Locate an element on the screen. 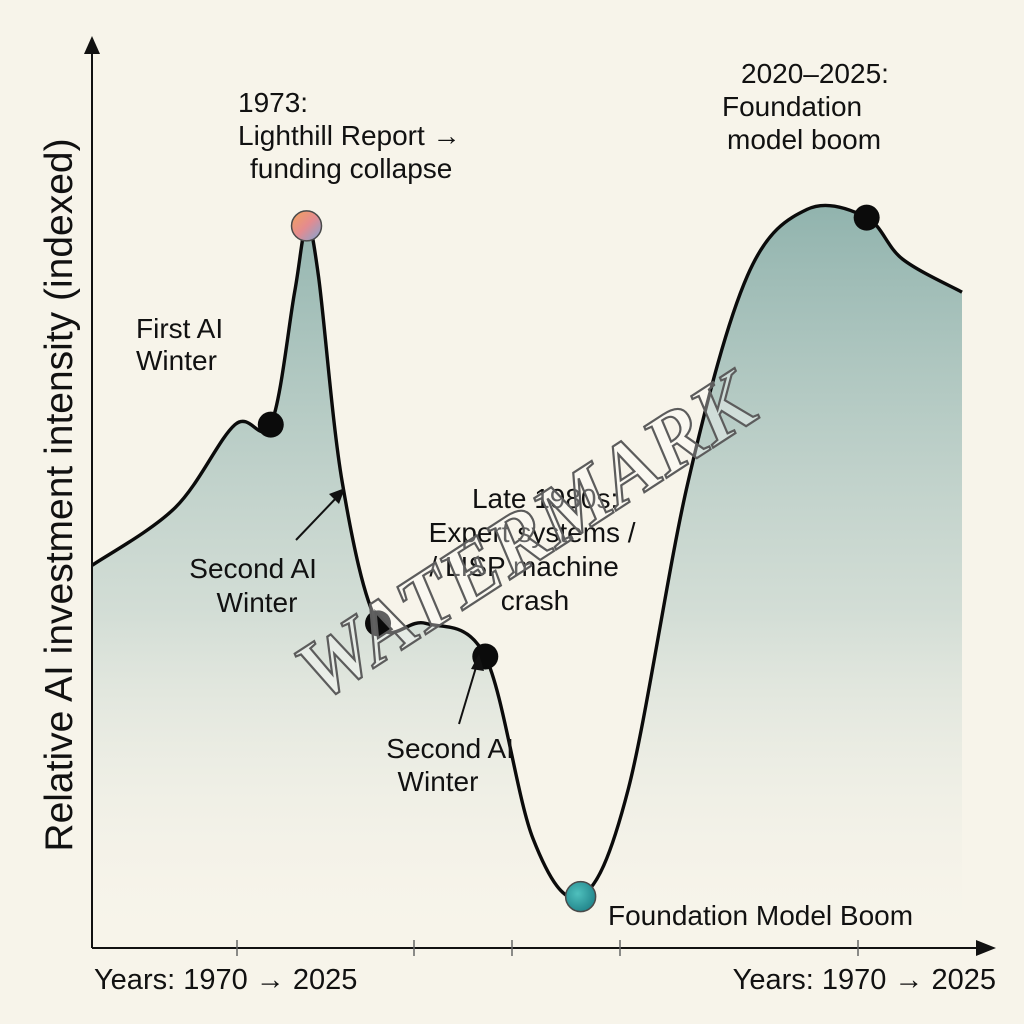 This screenshot has width=1024, height=1024. x-axis-arrow is located at coordinates (986, 948).